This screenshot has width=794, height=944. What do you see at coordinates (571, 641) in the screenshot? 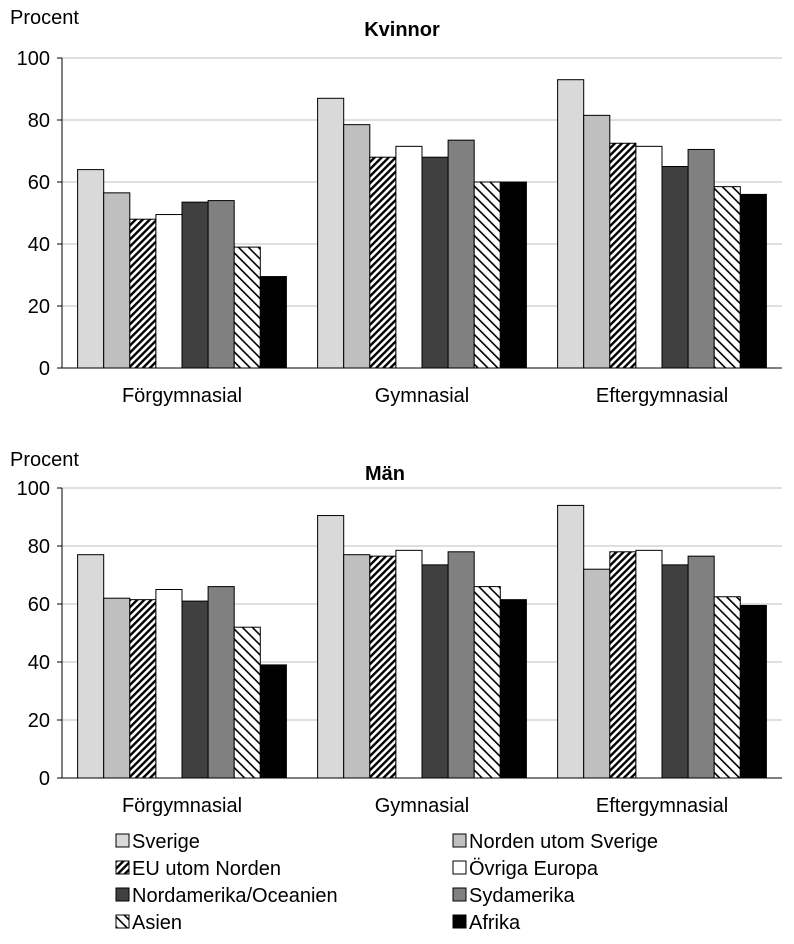
I see `man-bar-sverige-eftergymnasial` at bounding box center [571, 641].